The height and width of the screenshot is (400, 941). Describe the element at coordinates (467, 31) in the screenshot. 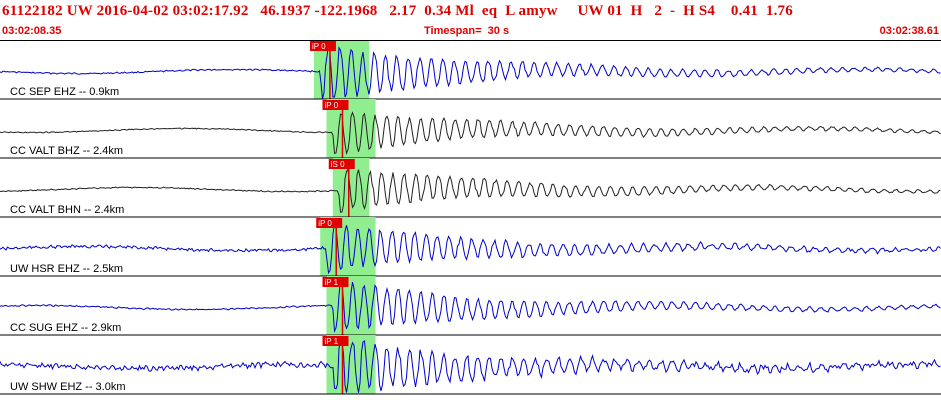

I see `timespan-label: Timespan= 30 s` at that location.